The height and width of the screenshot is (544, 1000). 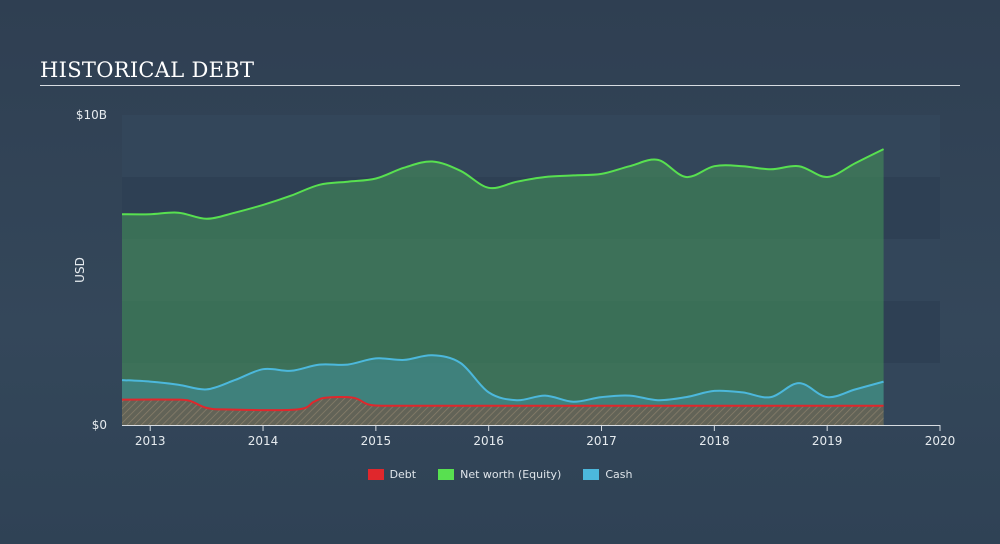 What do you see at coordinates (511, 474) in the screenshot?
I see `legend-label-equity: Net worth (Equity)` at bounding box center [511, 474].